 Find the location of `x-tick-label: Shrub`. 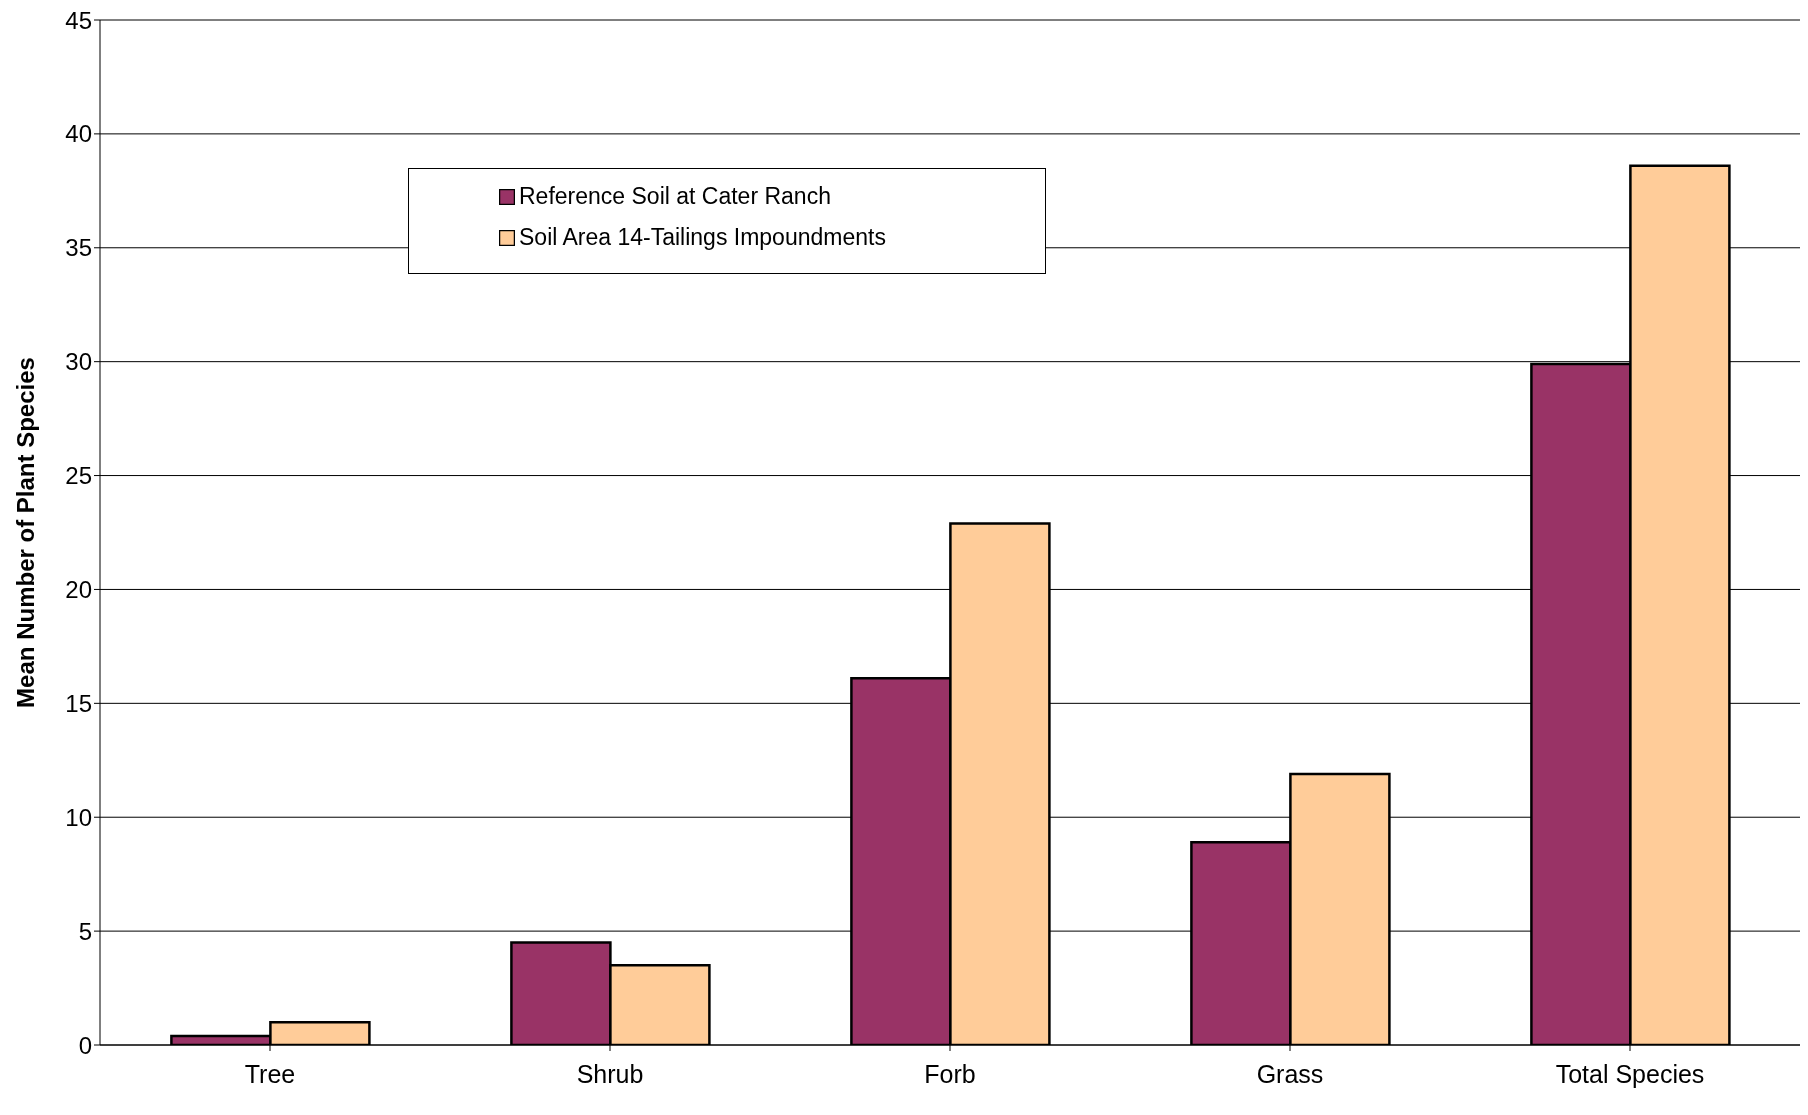

x-tick-label: Shrub is located at coordinates (610, 1073).